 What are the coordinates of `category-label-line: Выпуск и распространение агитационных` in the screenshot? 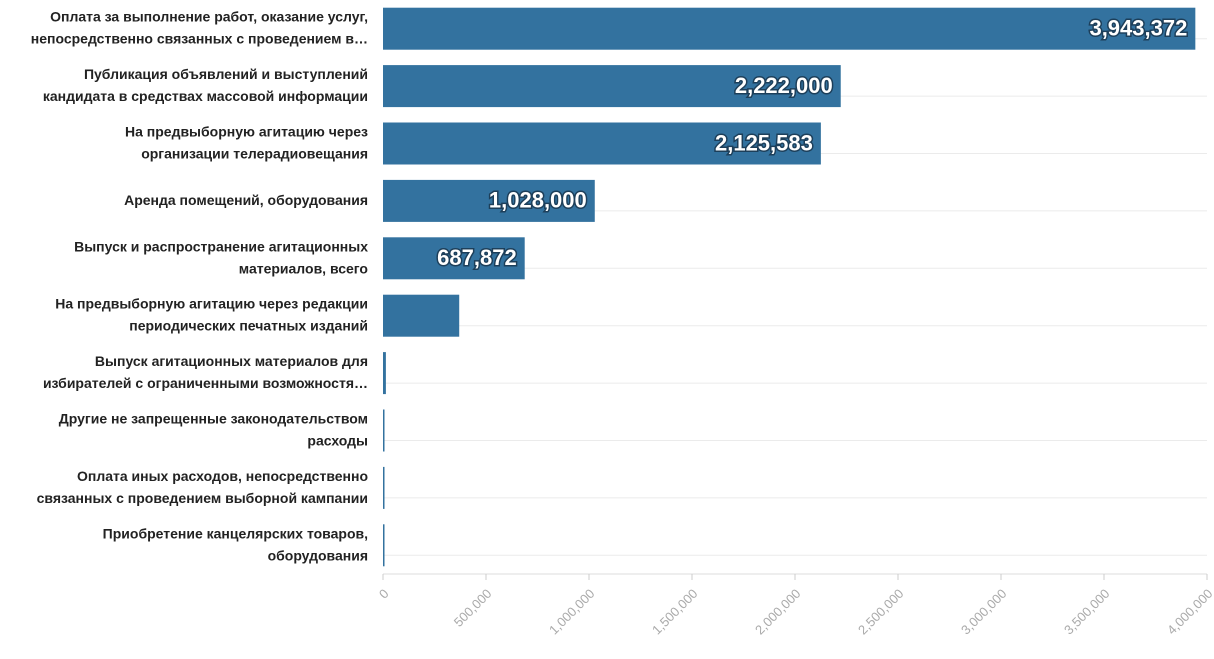 It's located at (221, 246).